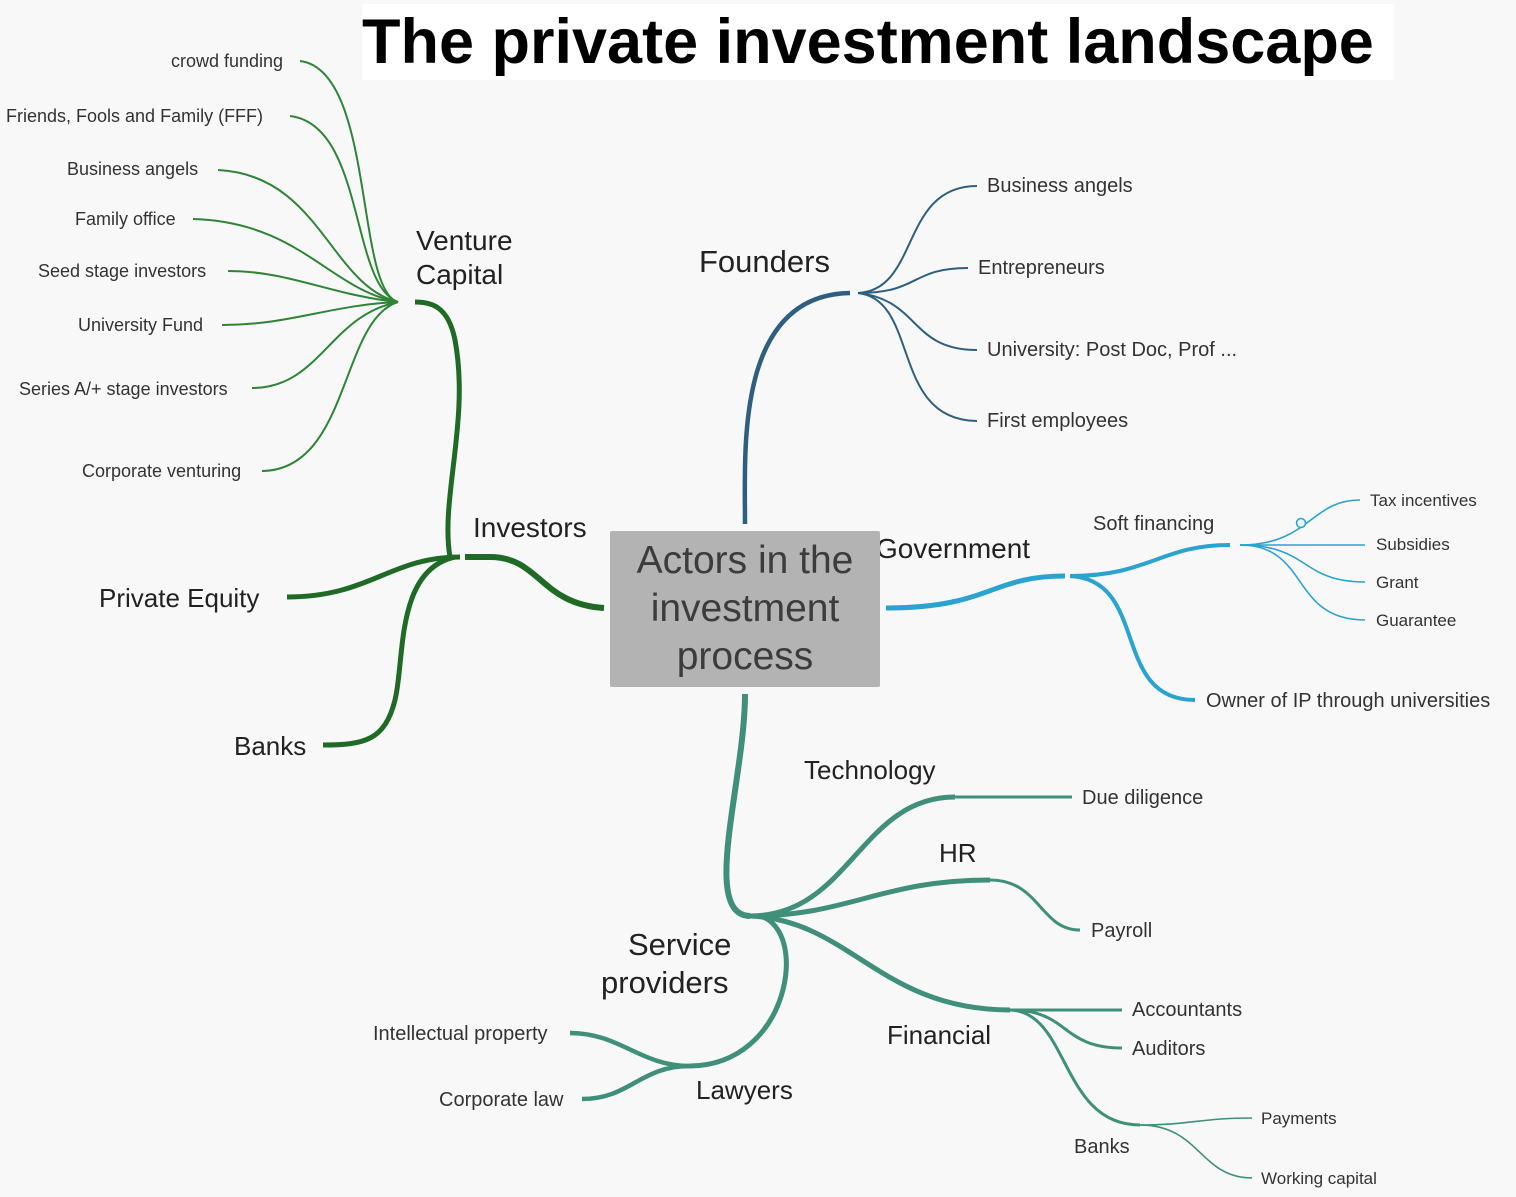 The width and height of the screenshot is (1516, 1197). Describe the element at coordinates (140, 325) in the screenshot. I see `node-vc-university-fund: University Fund` at that location.